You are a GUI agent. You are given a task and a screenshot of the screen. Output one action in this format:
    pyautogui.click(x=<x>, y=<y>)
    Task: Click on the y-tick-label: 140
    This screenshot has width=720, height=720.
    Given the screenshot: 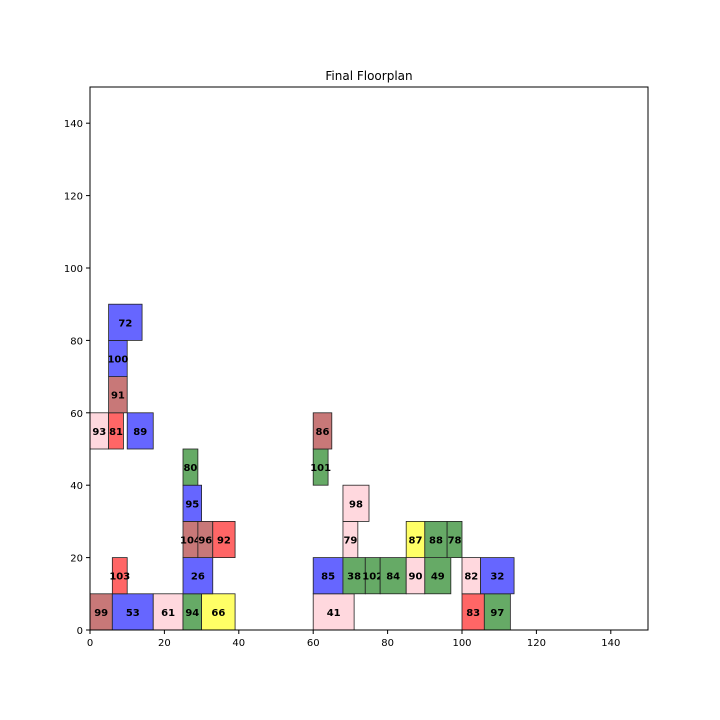 What is the action you would take?
    pyautogui.click(x=73, y=124)
    